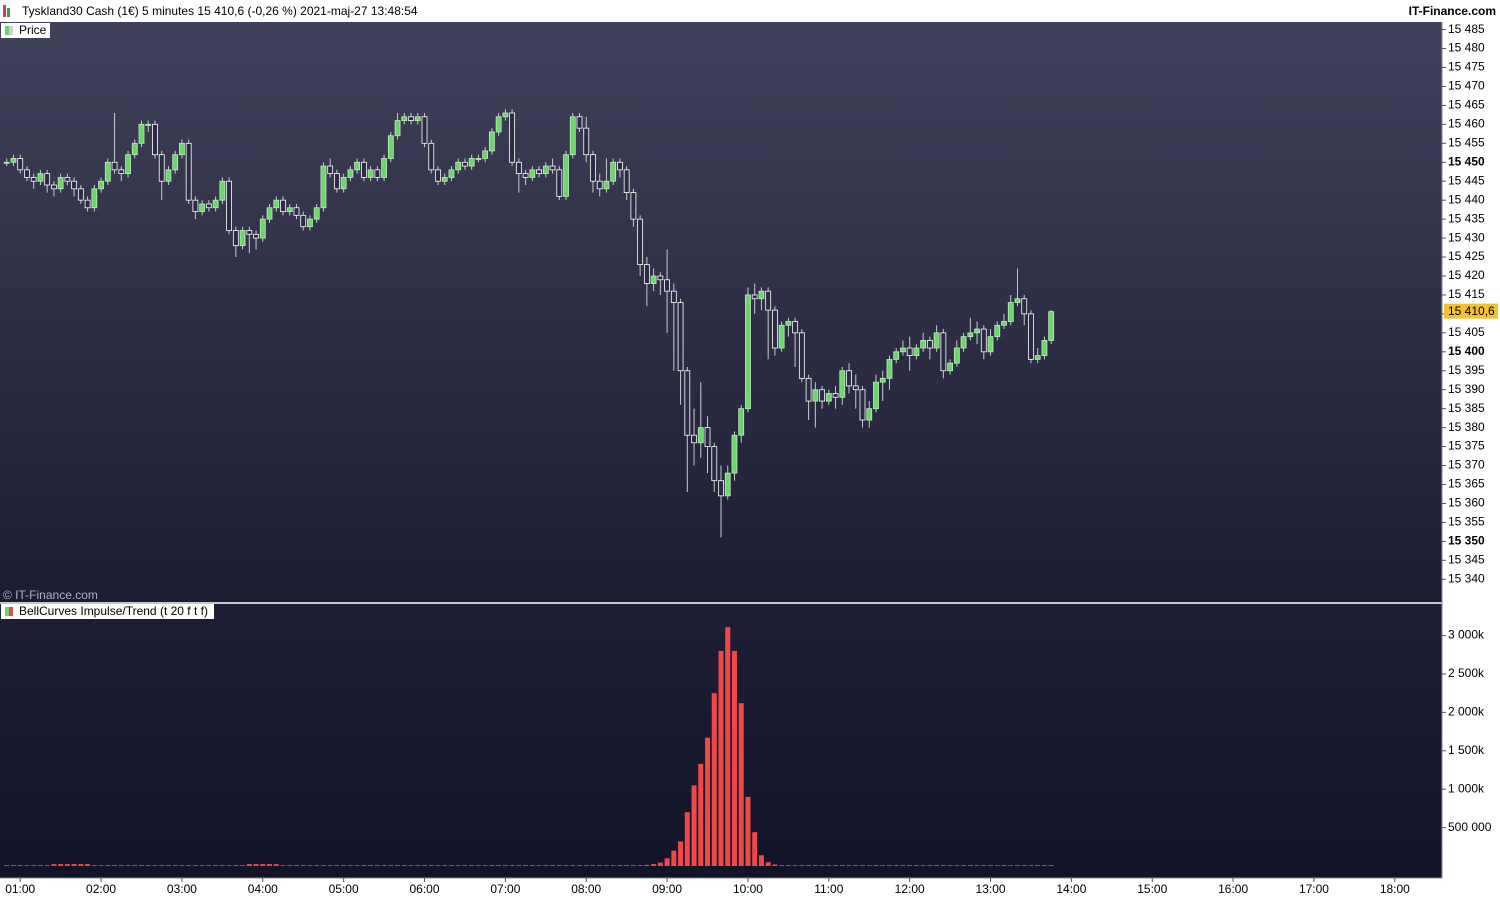 Image resolution: width=1500 pixels, height=900 pixels. What do you see at coordinates (1466, 503) in the screenshot?
I see `y-tick-label: 15 360` at bounding box center [1466, 503].